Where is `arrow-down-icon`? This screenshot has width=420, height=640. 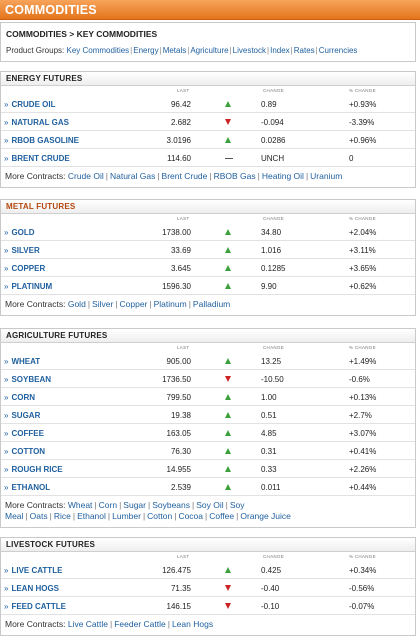 arrow-down-icon is located at coordinates (228, 122).